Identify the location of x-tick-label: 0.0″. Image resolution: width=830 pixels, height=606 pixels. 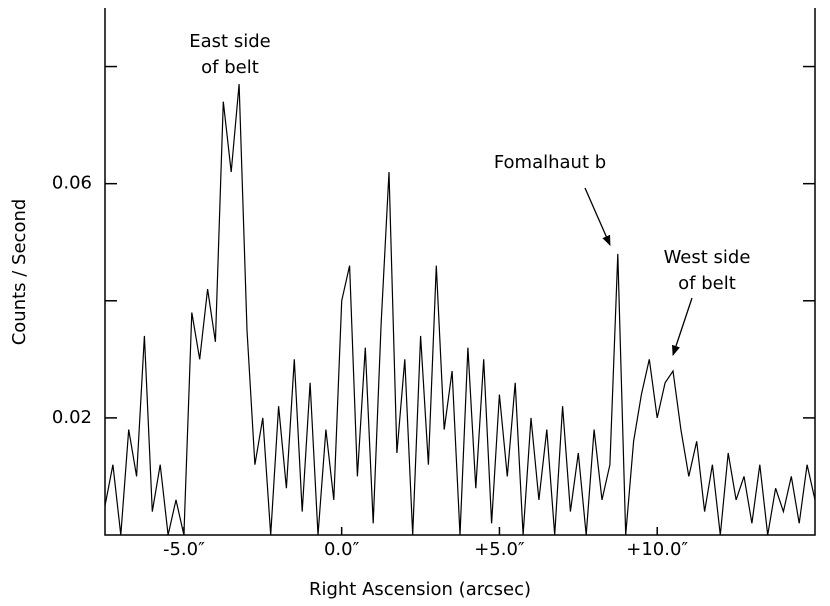
(342, 549).